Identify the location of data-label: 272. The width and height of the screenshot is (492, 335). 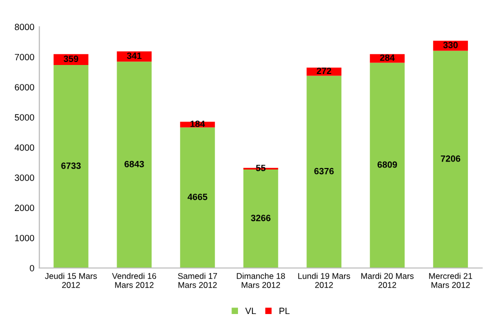
(324, 71).